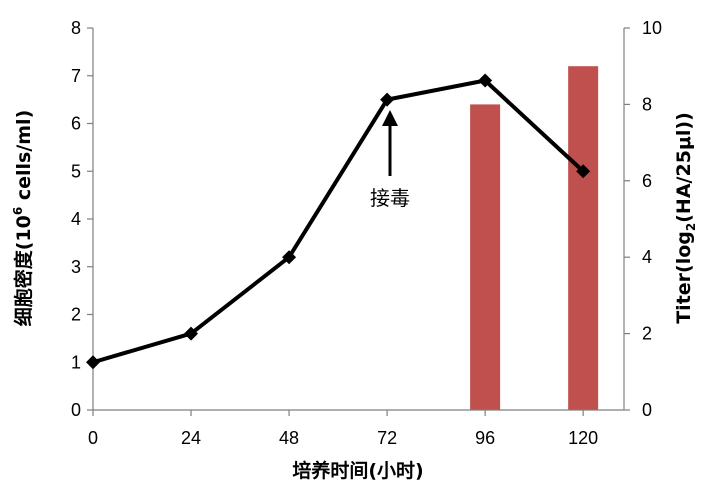 This screenshot has width=701, height=497. Describe the element at coordinates (76, 315) in the screenshot. I see `left-y-tick-label: 2` at that location.